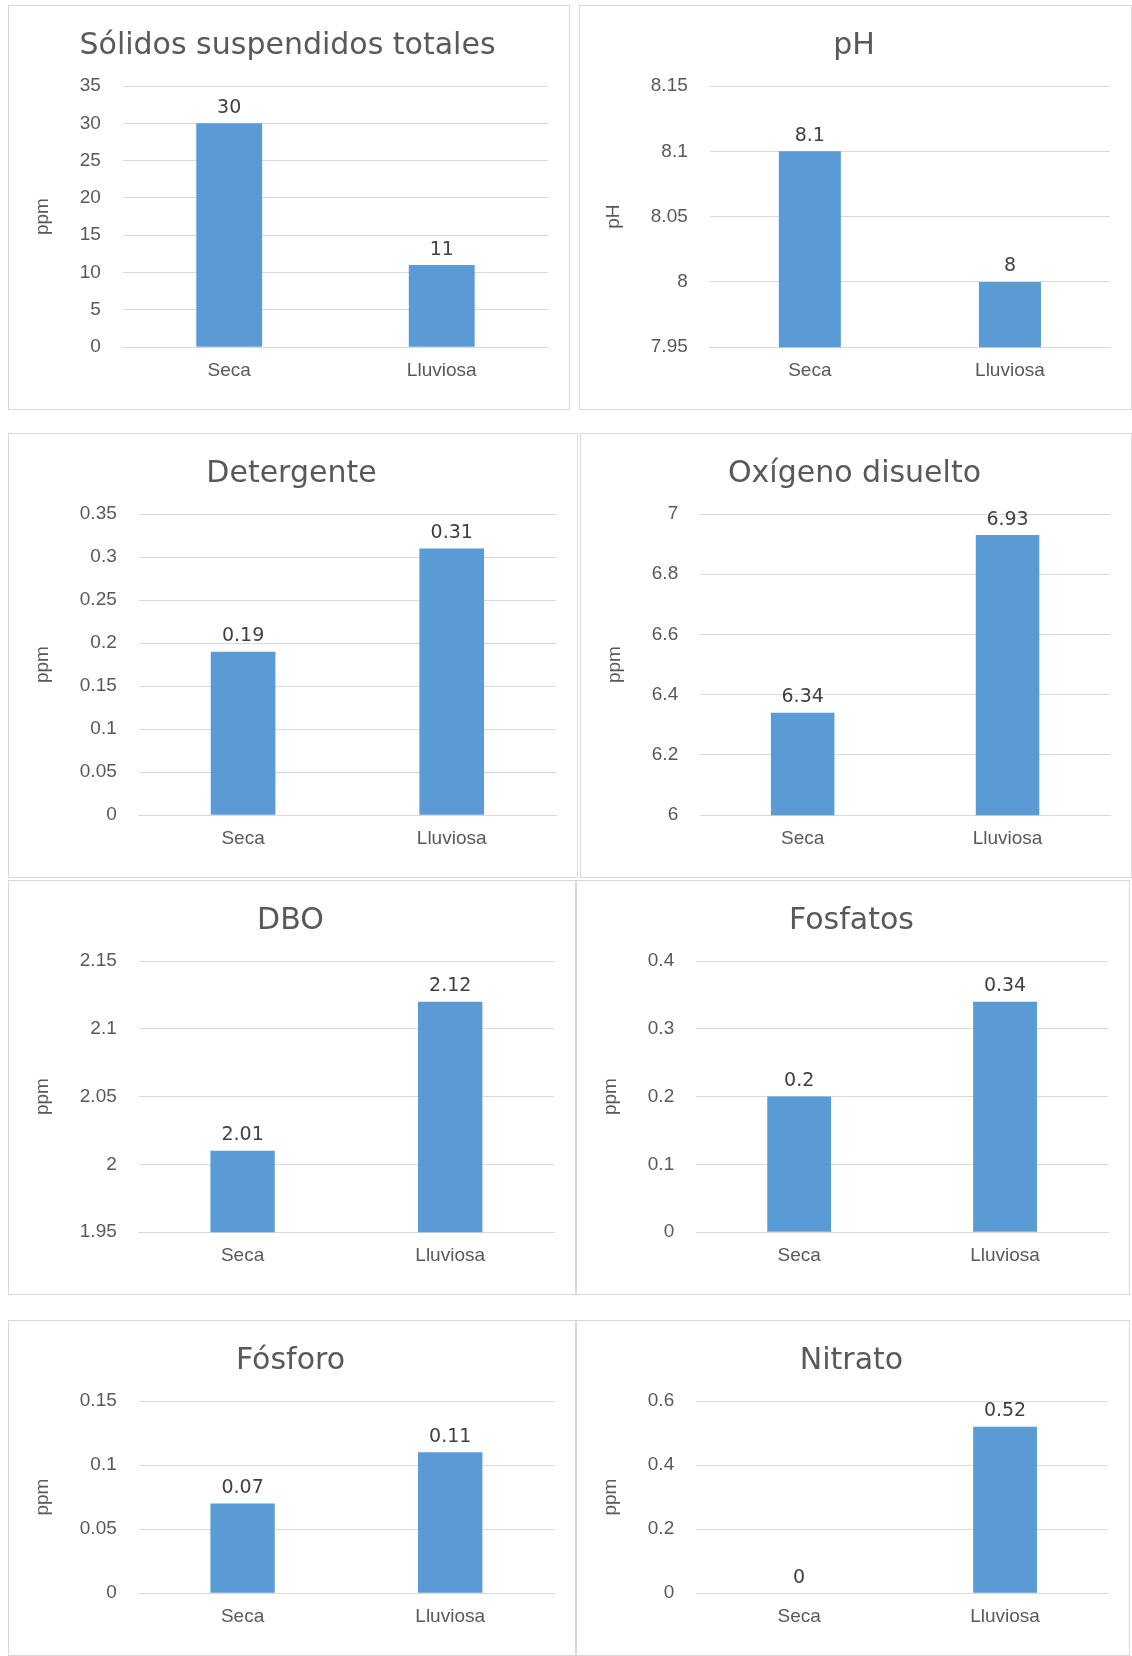  Describe the element at coordinates (612, 216) in the screenshot. I see `y-axis-title: pH` at that location.